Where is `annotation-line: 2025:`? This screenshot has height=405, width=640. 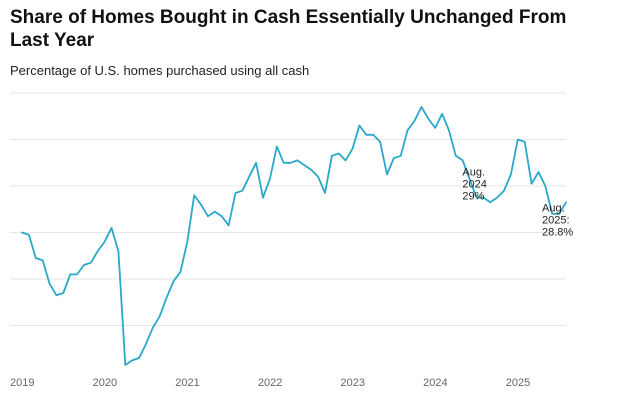
annotation-line: 2025: is located at coordinates (556, 220).